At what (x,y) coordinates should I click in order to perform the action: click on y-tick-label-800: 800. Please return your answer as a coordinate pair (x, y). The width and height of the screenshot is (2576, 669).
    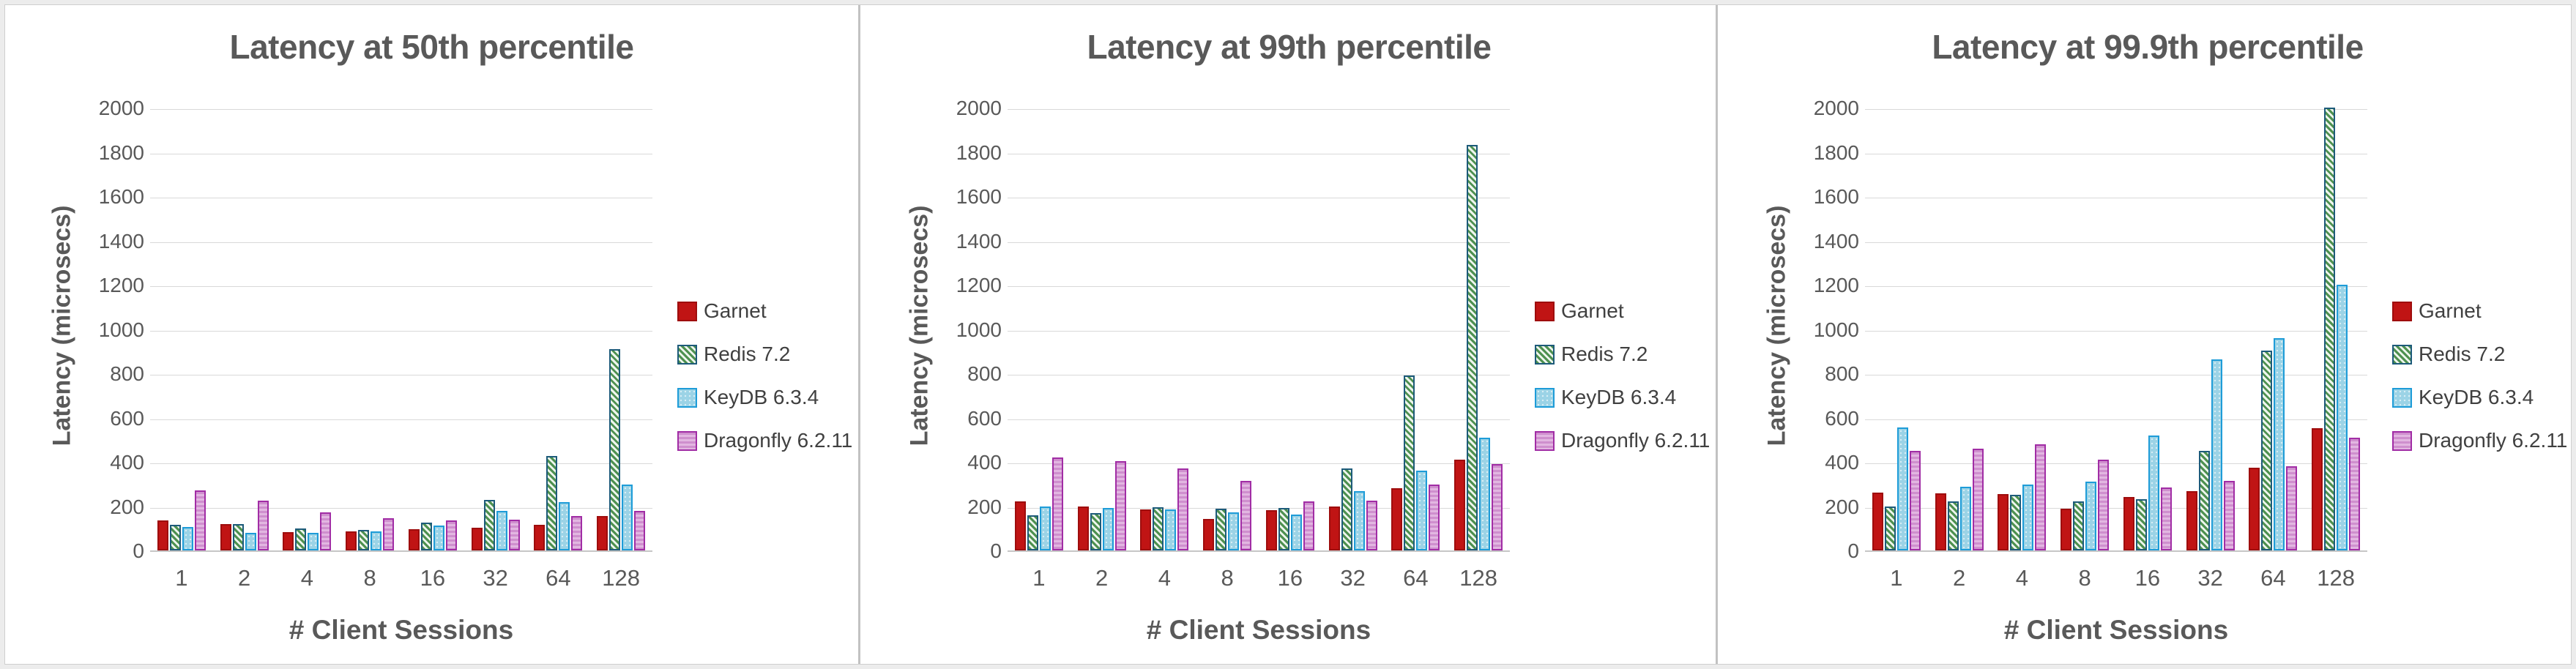
    Looking at the image, I should click on (1842, 374).